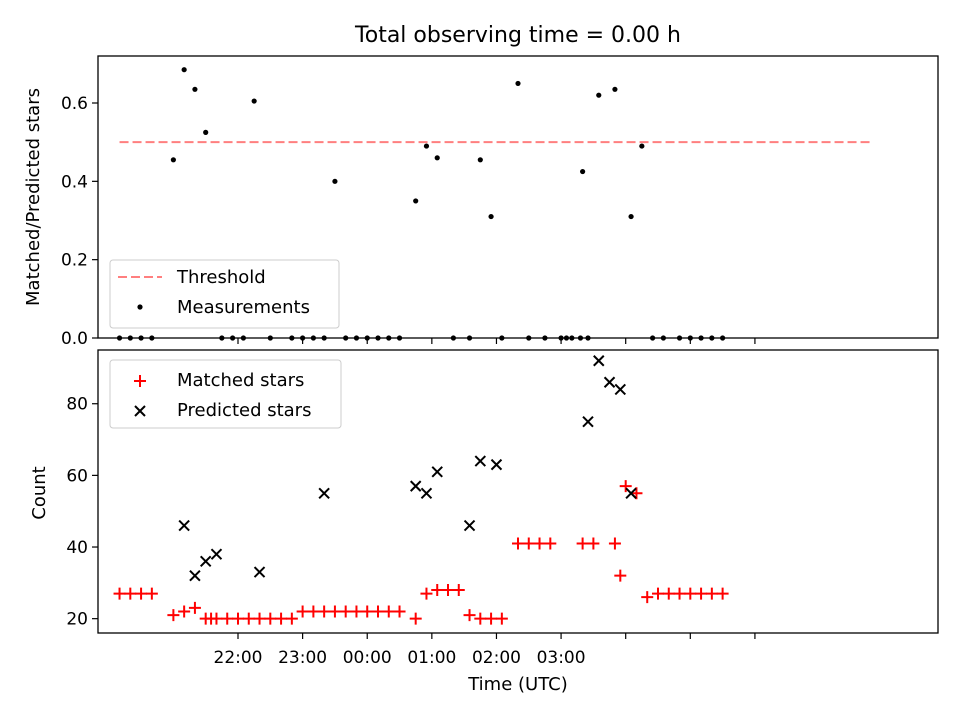 The image size is (960, 720). What do you see at coordinates (74, 104) in the screenshot?
I see `y-tick-label: 0.6` at bounding box center [74, 104].